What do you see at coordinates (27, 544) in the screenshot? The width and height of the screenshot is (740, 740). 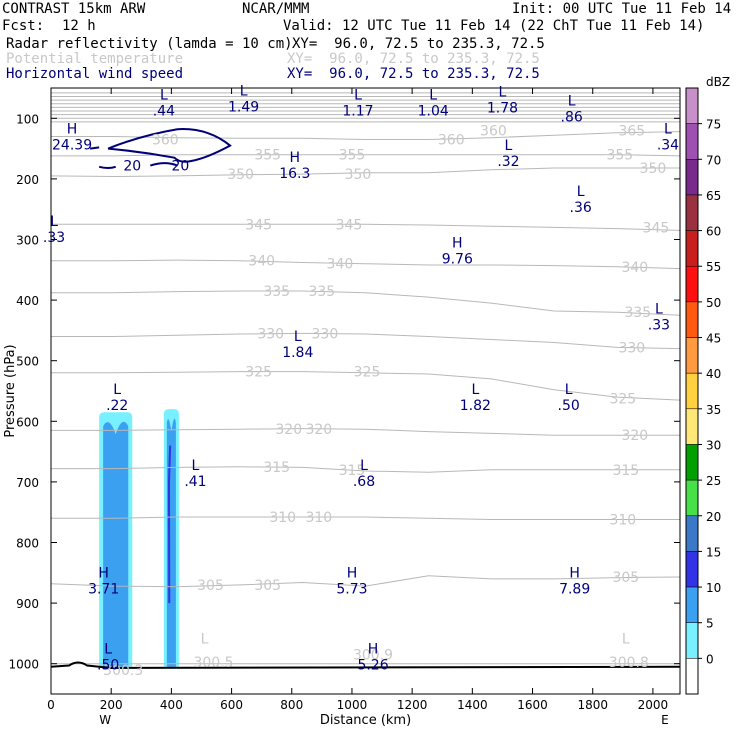 I see `y-tick-label: 800` at bounding box center [27, 544].